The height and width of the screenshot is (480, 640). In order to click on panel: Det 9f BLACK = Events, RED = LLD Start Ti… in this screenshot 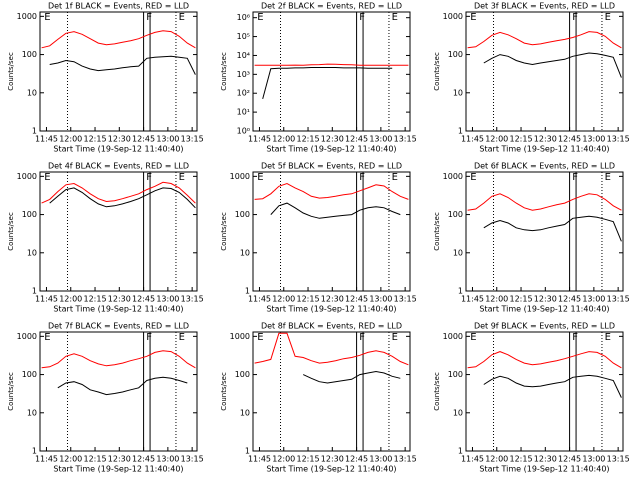, I will do `click(531, 398)`.